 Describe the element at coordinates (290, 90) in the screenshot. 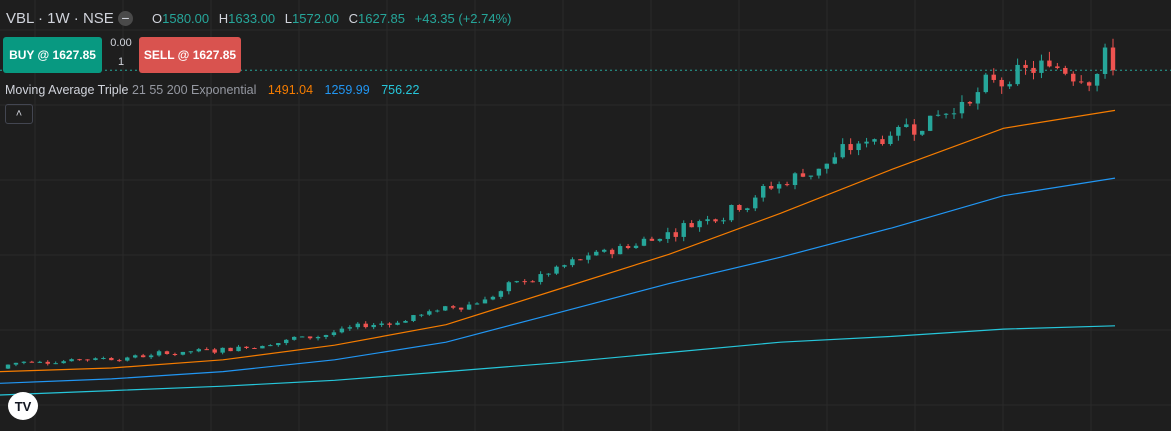

I see `ma-21-value: 1491.04` at that location.